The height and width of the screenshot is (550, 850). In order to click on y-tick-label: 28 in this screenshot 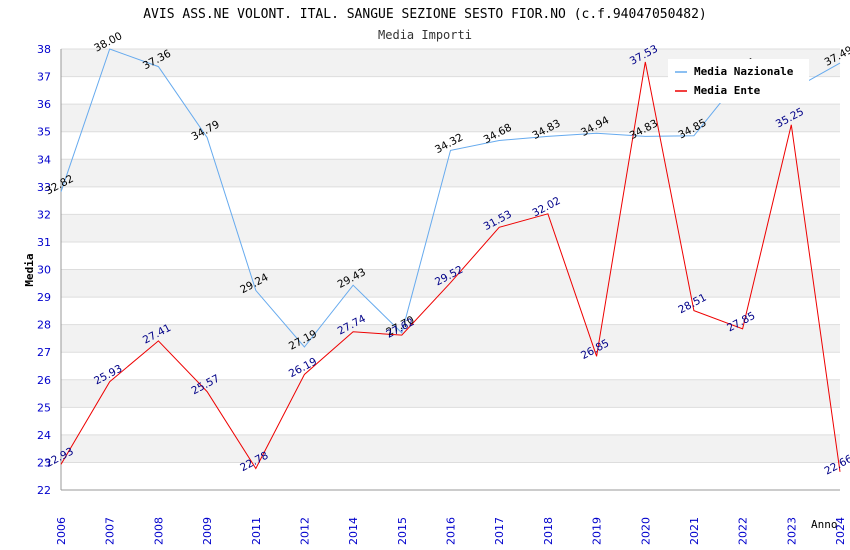, I will do `click(44, 325)`.